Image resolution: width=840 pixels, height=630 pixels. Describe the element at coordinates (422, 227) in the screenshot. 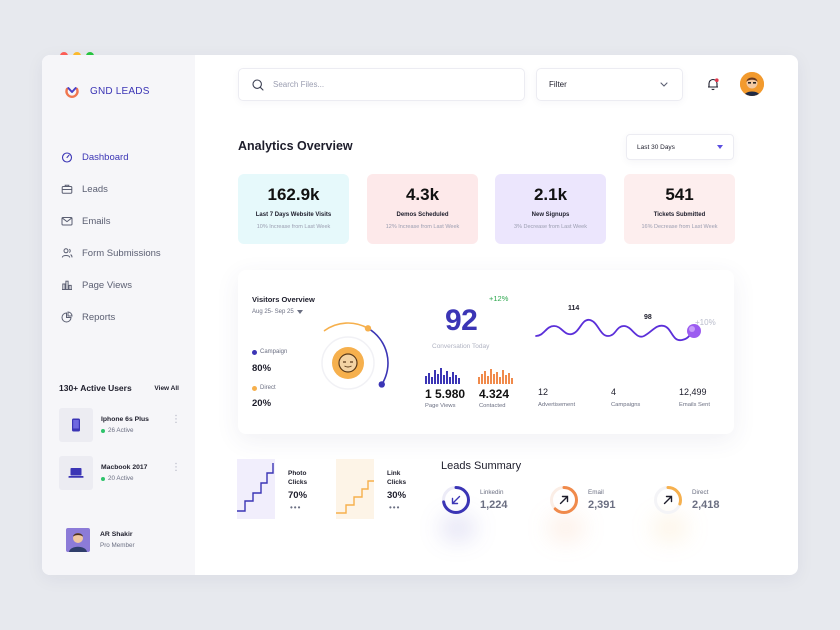

I see `stat-subtext: 12% Increase from Last Week` at that location.